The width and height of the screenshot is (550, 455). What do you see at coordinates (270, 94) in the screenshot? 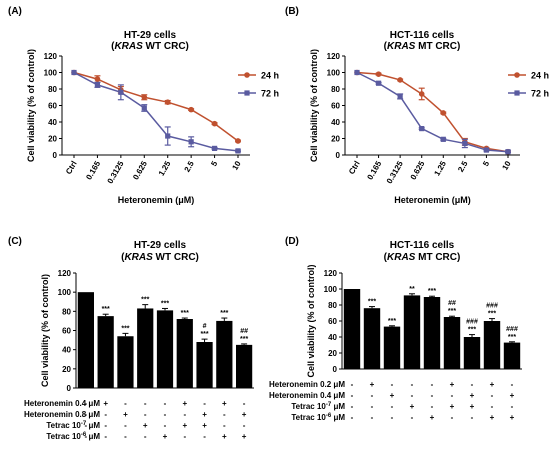
I see `legend-label: 72 h` at bounding box center [270, 94].